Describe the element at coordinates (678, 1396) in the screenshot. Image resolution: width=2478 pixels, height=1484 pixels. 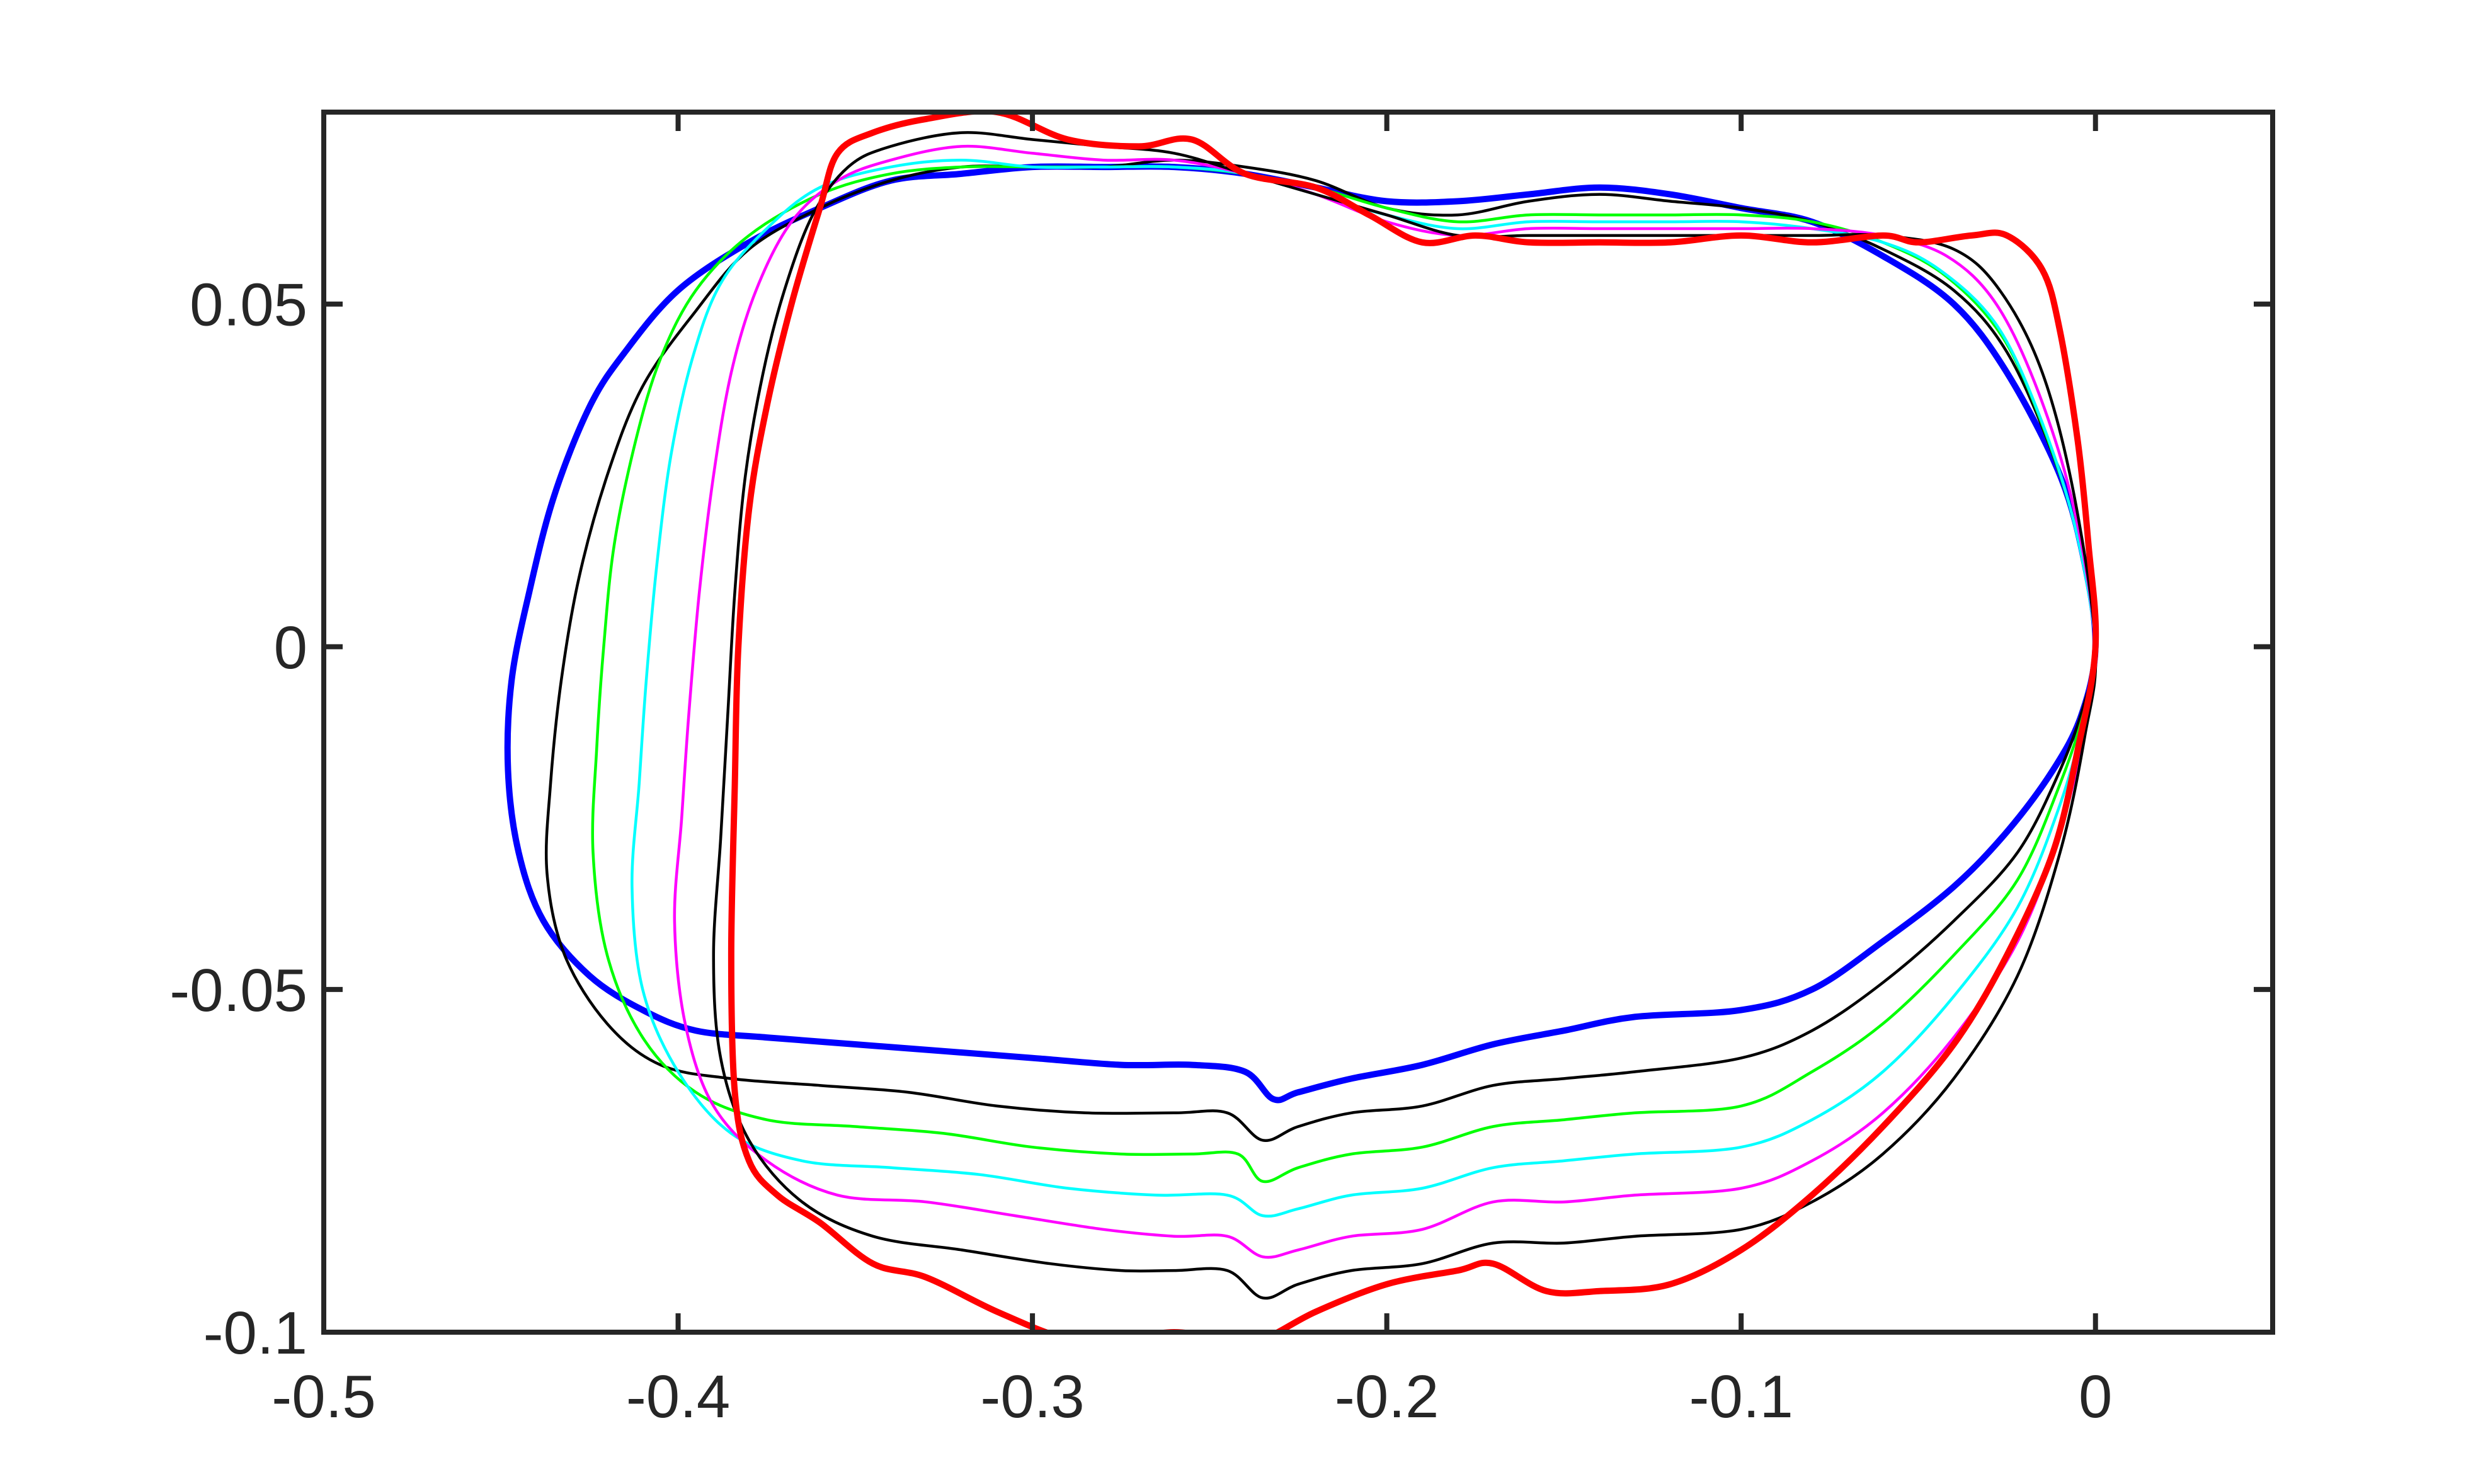
I see `x-tick-label: -0.4` at that location.